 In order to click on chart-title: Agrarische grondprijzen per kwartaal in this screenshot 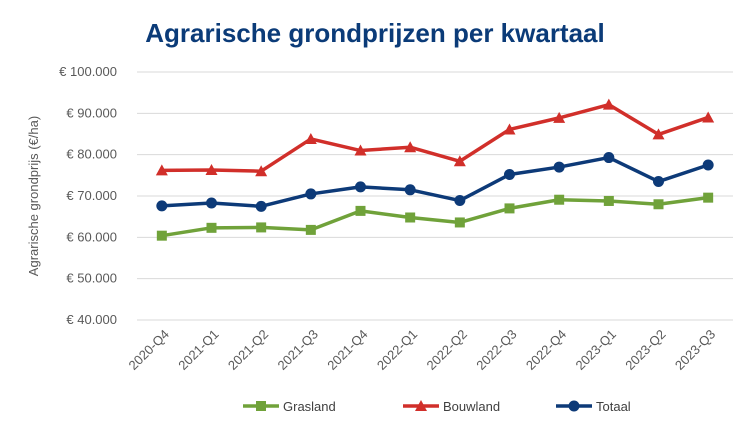, I will do `click(374, 33)`.